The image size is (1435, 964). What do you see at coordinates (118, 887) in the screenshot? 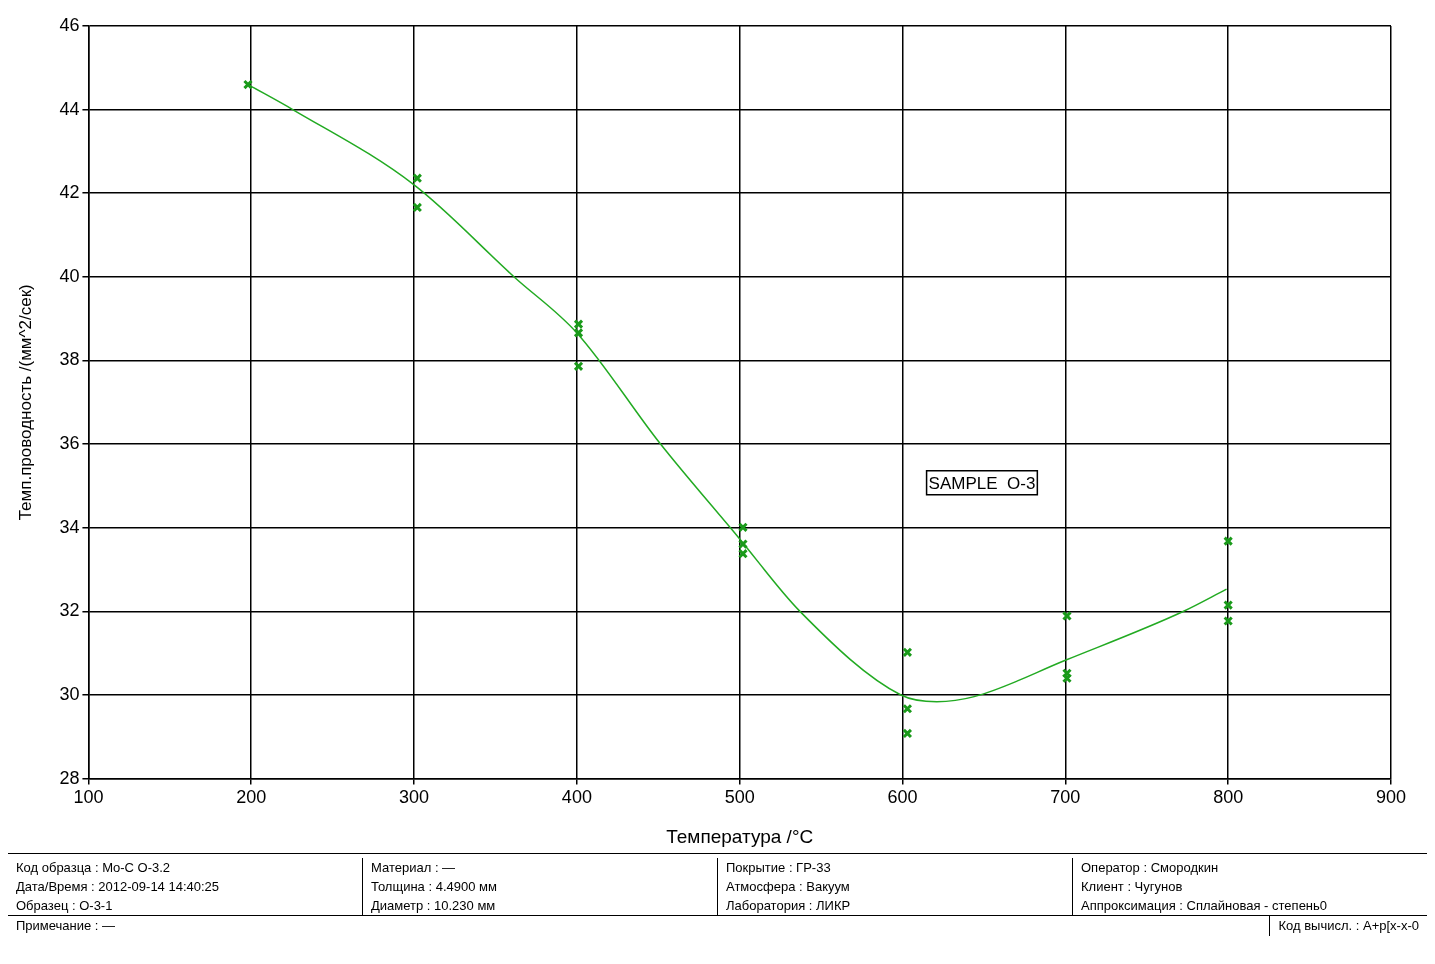
I see `text: Дата/Время : 2012-09-14 14:40:25` at bounding box center [118, 887].